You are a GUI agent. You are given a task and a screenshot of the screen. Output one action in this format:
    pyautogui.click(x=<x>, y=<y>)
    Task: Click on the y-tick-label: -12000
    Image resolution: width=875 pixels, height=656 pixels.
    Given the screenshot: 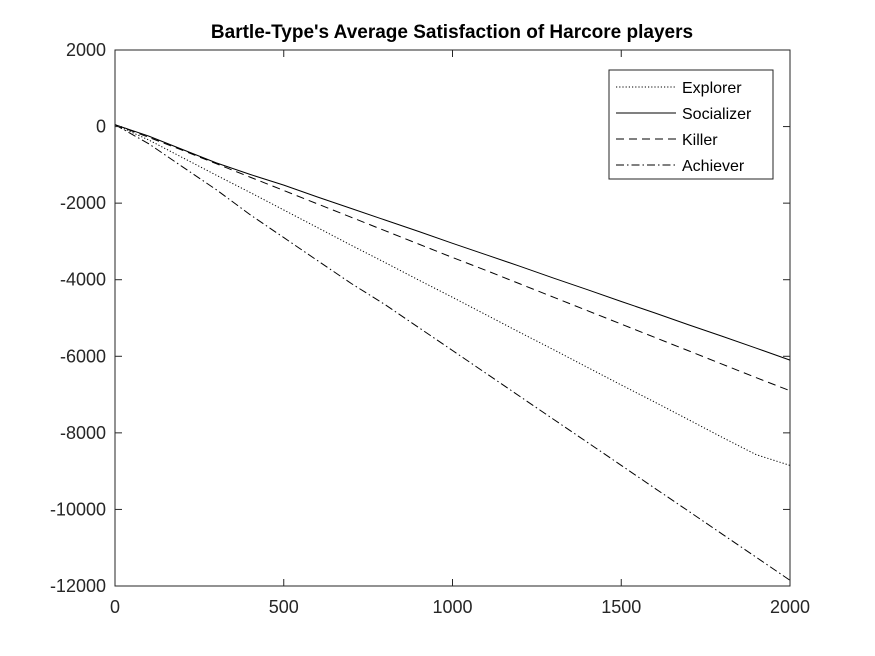 What is the action you would take?
    pyautogui.click(x=78, y=586)
    